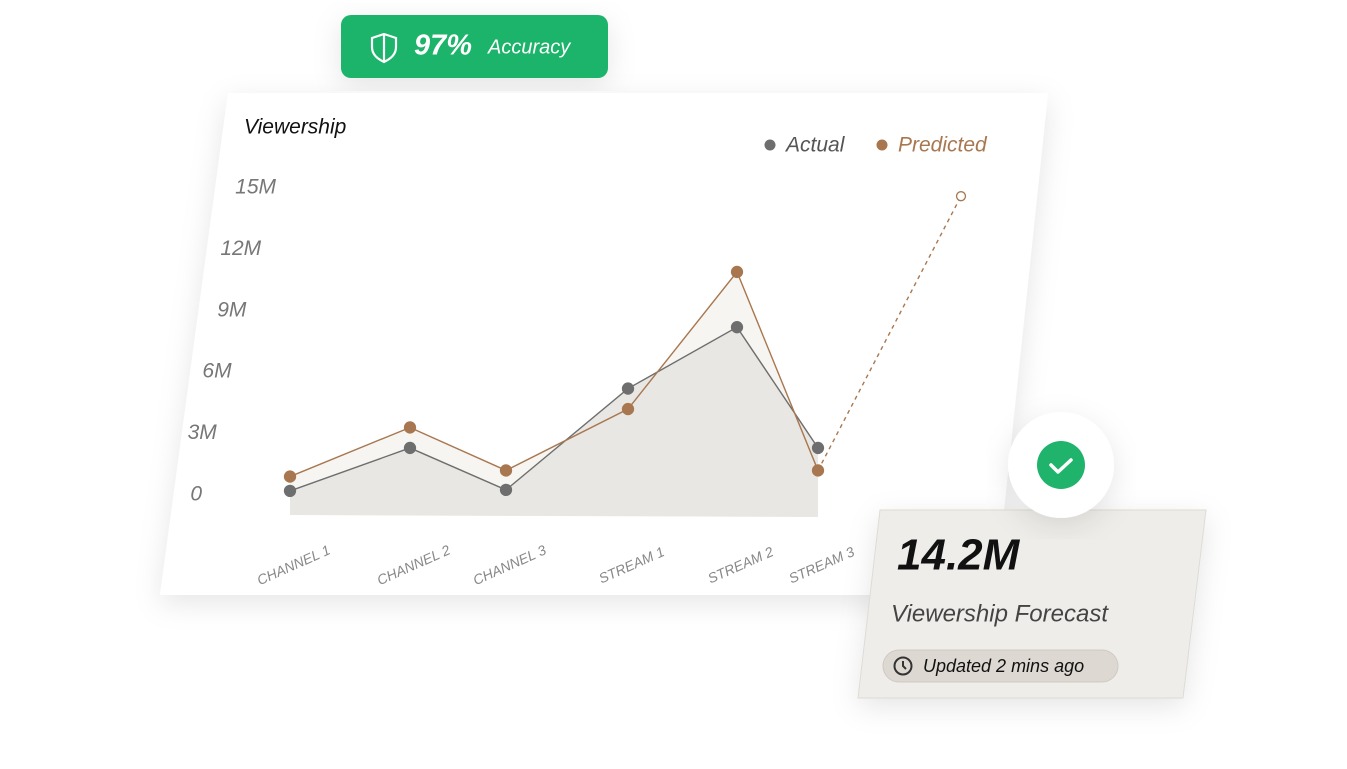  What do you see at coordinates (474, 46) in the screenshot?
I see `accuracy-badge` at bounding box center [474, 46].